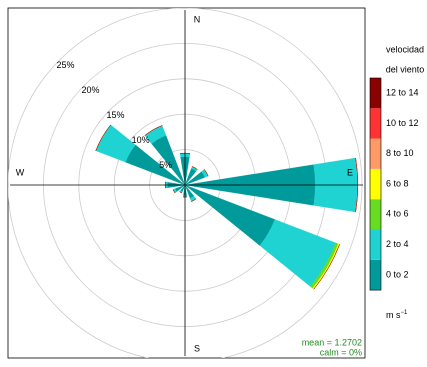 The width and height of the screenshot is (427, 367). Describe the element at coordinates (116, 115) in the screenshot. I see `r-tick-label: 15%` at that location.